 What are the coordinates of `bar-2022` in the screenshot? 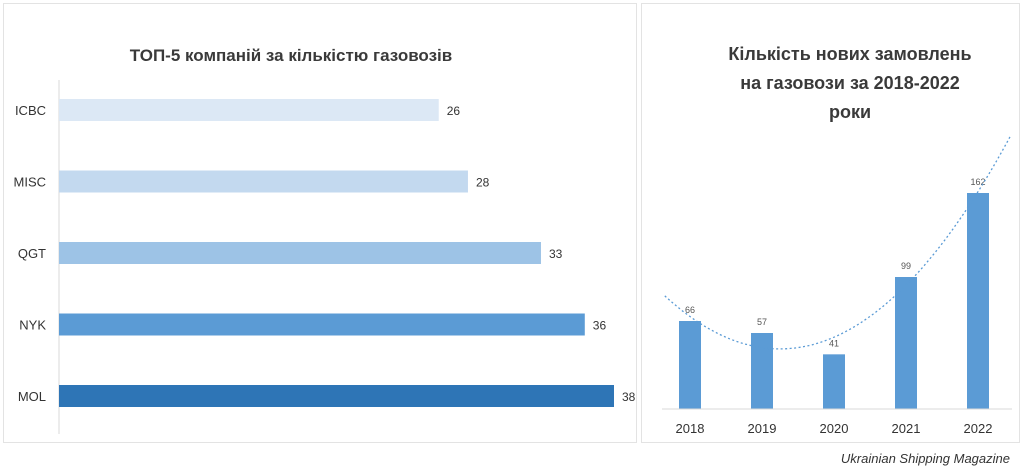 It's located at (978, 301).